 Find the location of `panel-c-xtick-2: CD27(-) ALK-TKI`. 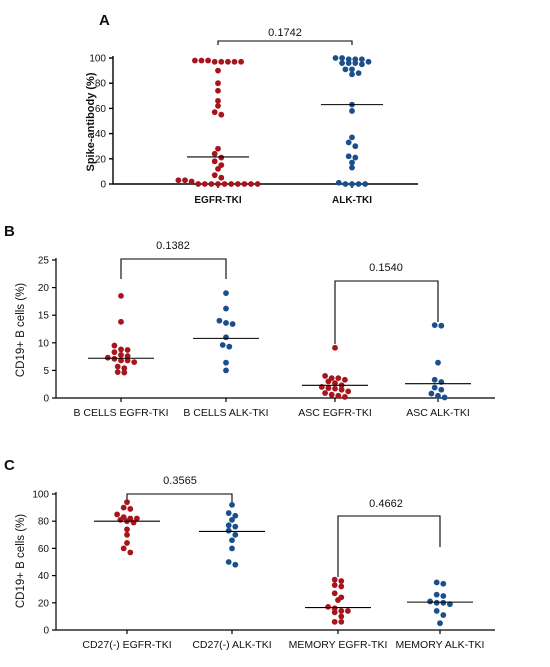

panel-c-xtick-2: CD27(-) ALK-TKI is located at coordinates (231, 645).